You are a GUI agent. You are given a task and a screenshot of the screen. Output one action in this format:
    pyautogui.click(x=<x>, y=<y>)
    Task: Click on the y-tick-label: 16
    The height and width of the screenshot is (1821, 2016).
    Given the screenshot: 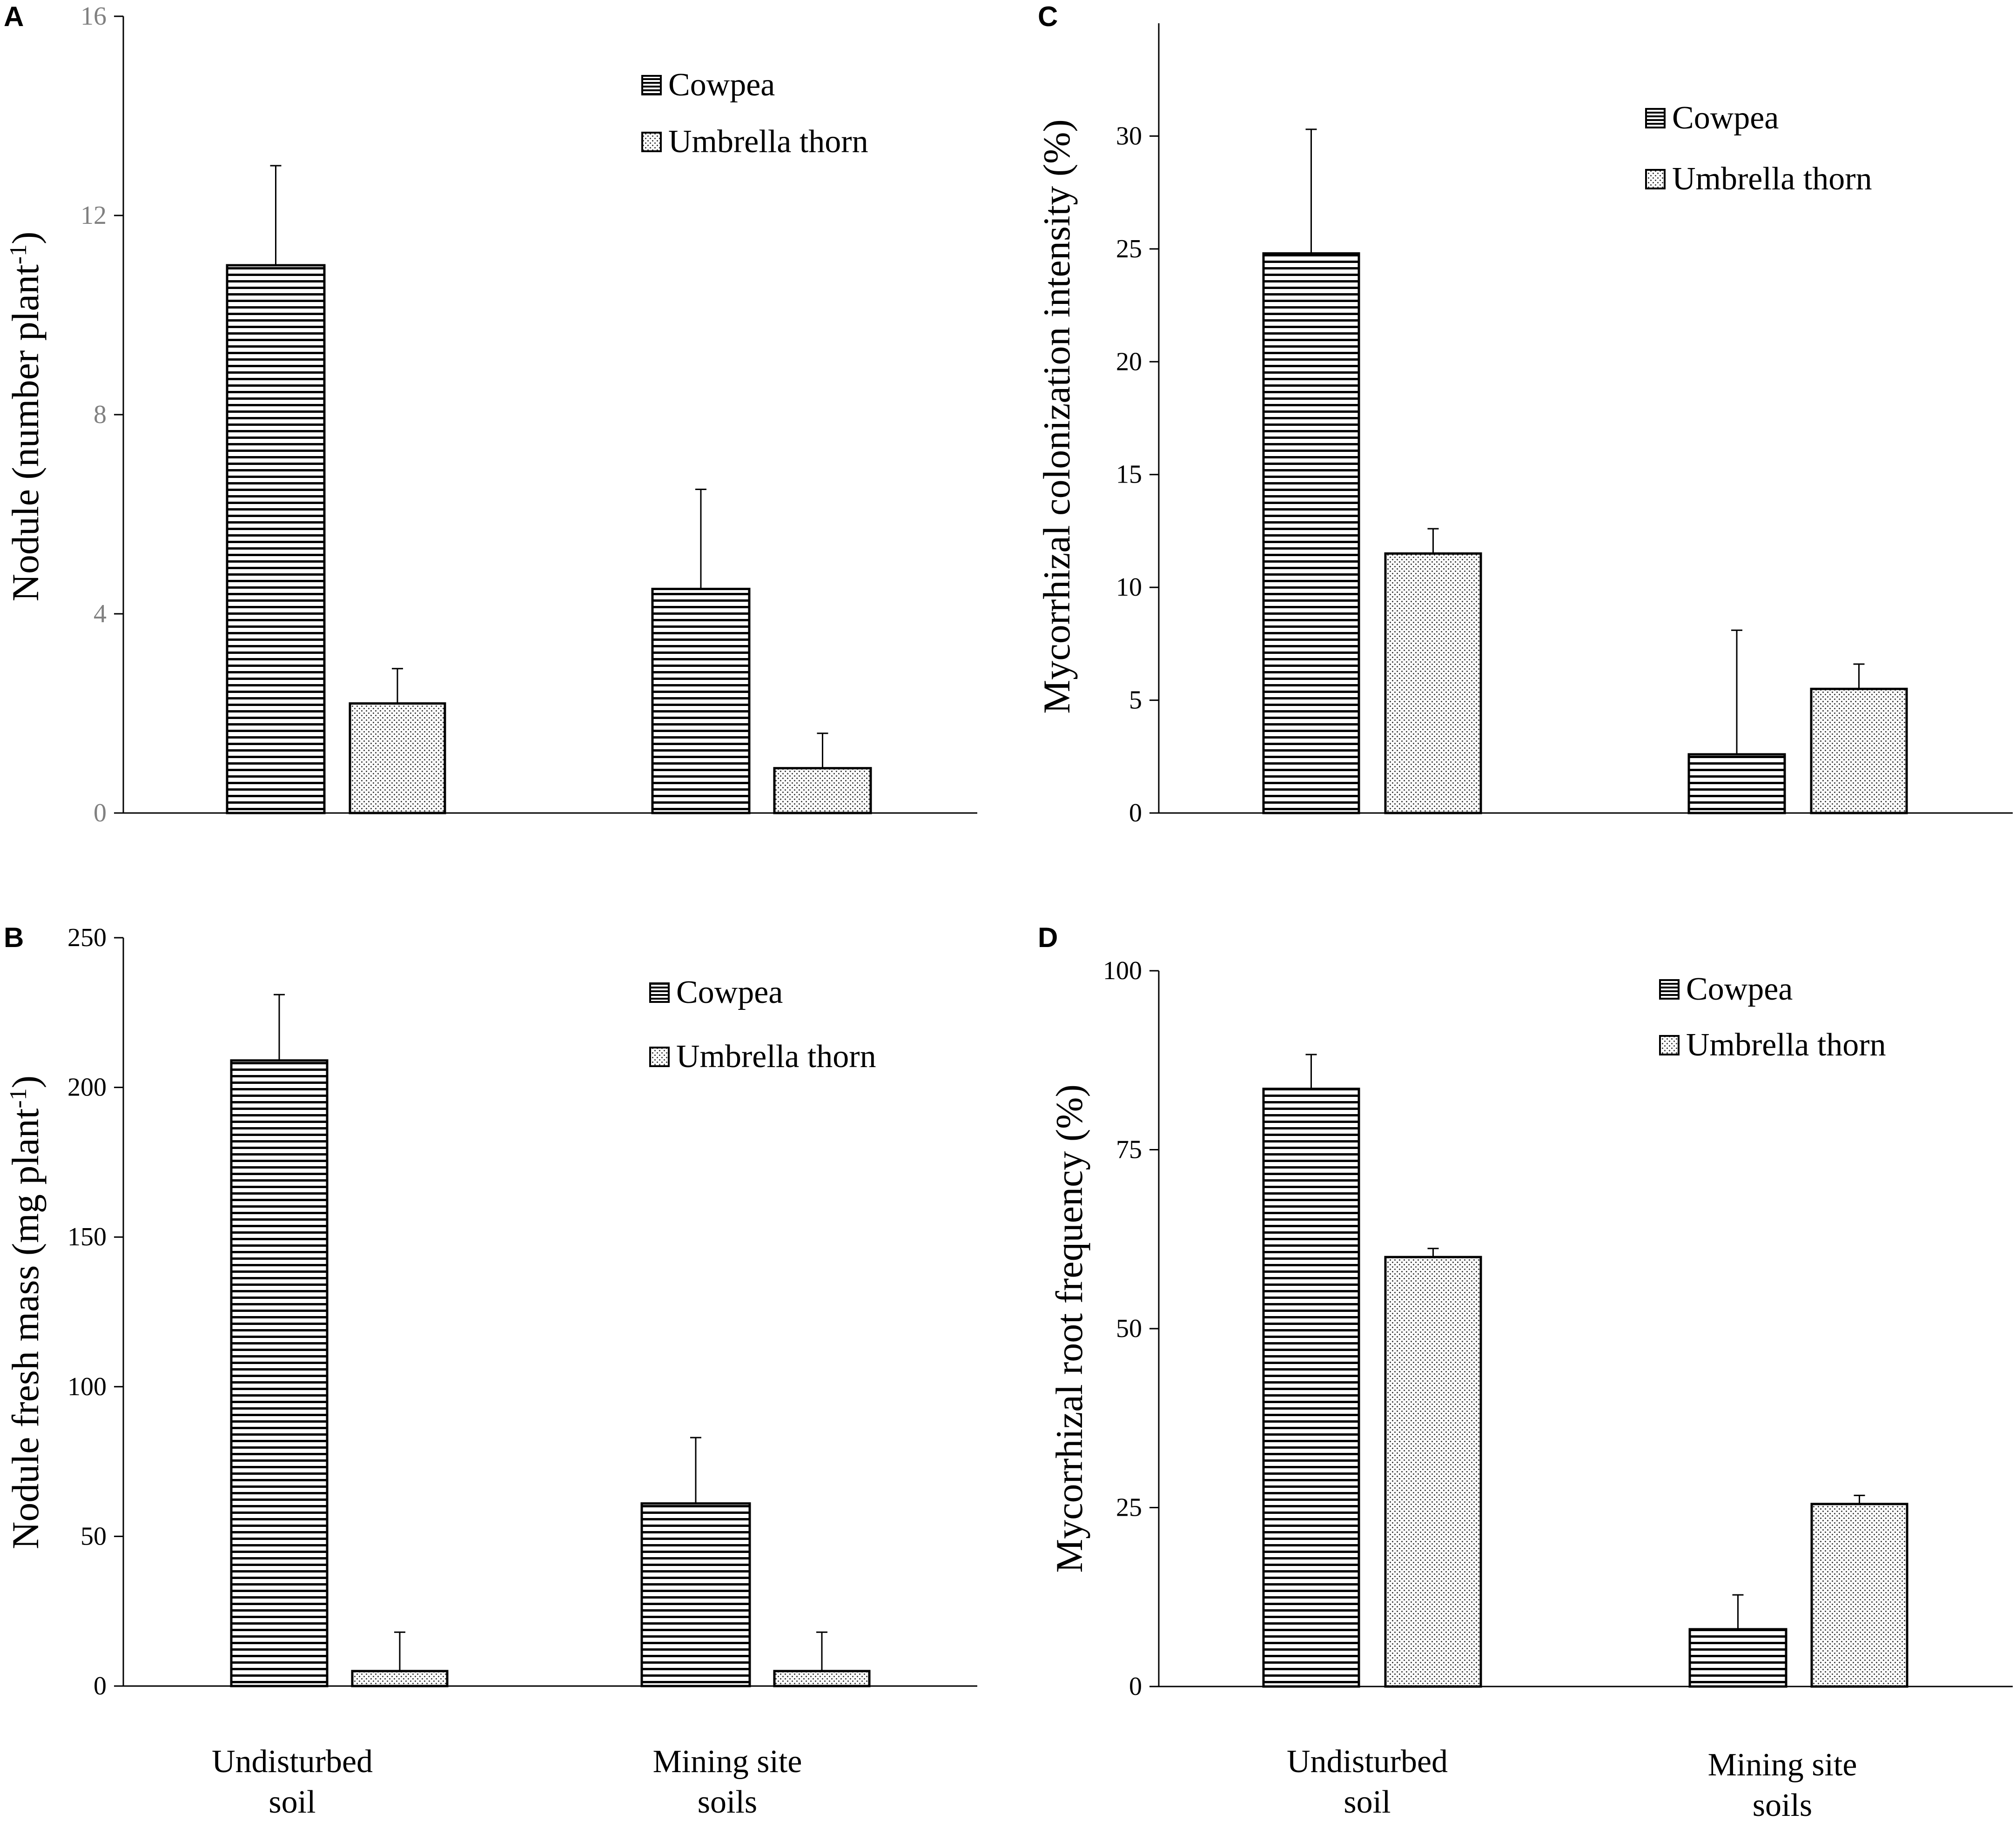 What is the action you would take?
    pyautogui.click(x=94, y=16)
    